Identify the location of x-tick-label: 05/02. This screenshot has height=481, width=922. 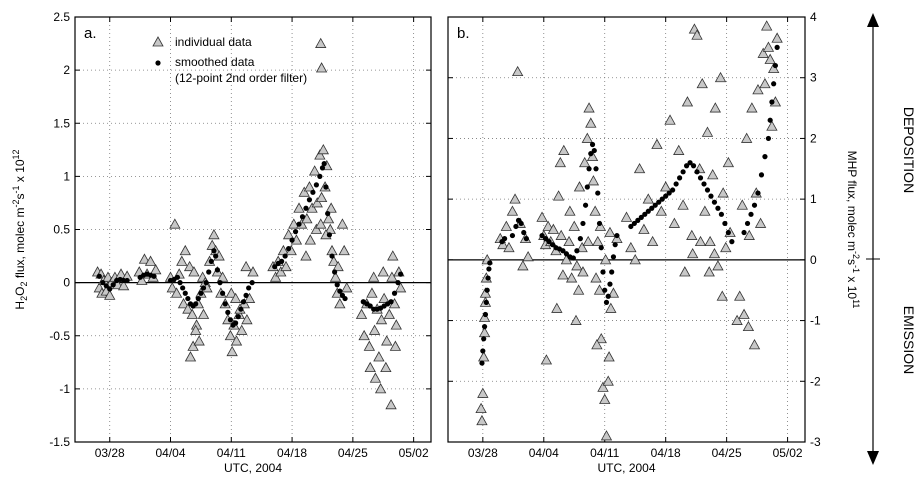
(414, 453).